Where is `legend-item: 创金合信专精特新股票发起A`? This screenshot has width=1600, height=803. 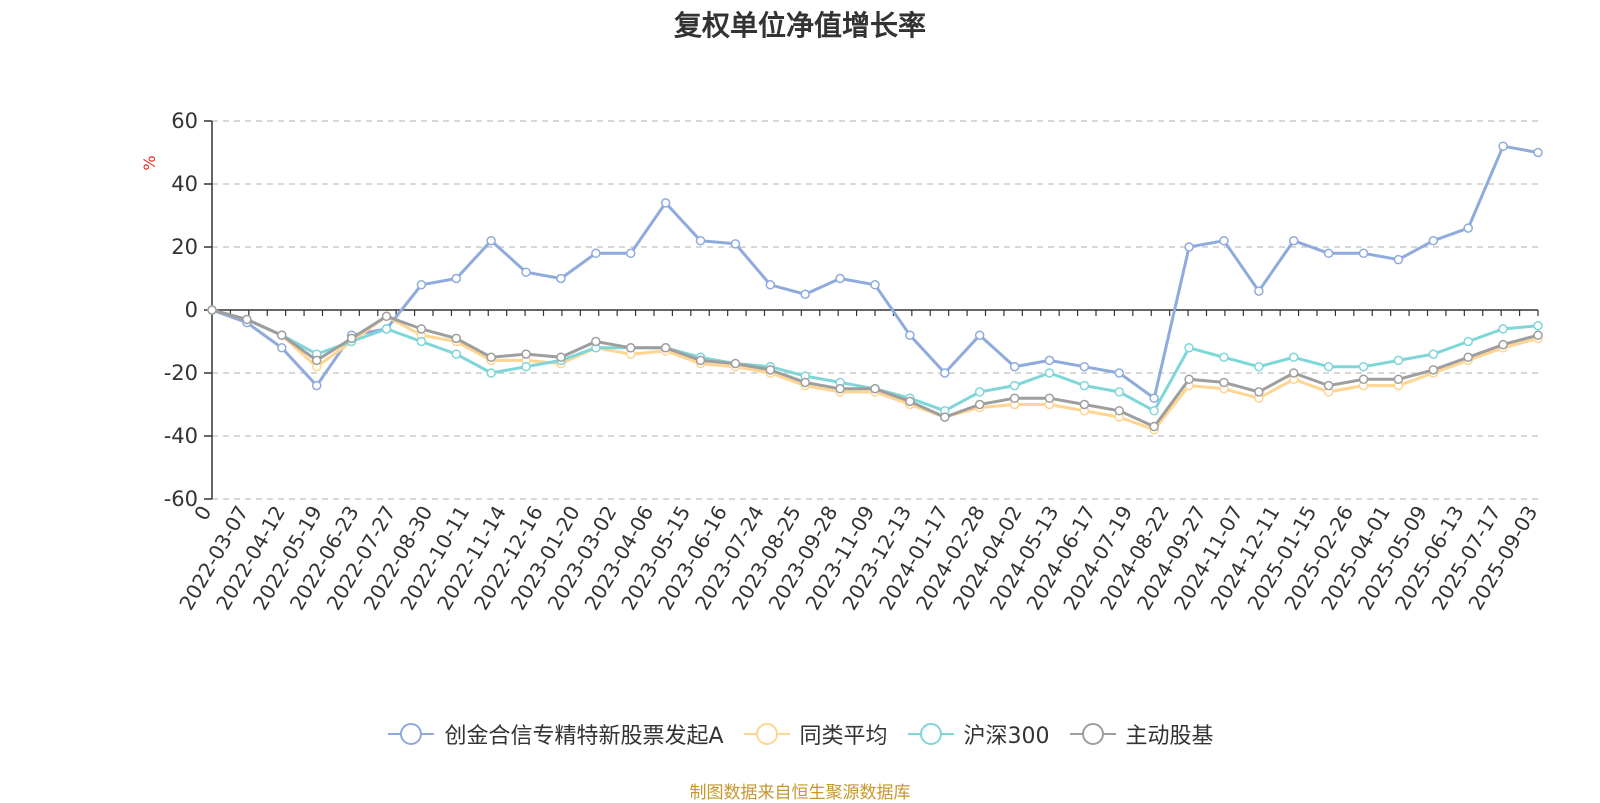 legend-item: 创金合信专精特新股票发起A is located at coordinates (555, 734).